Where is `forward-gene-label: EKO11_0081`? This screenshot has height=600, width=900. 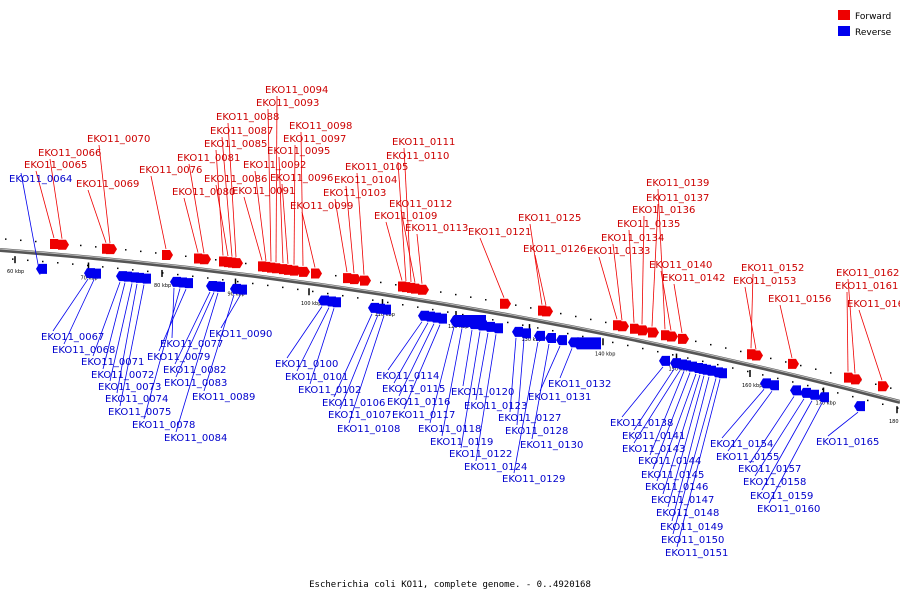
forward-gene-label: EKO11_0081 is located at coordinates (208, 158).